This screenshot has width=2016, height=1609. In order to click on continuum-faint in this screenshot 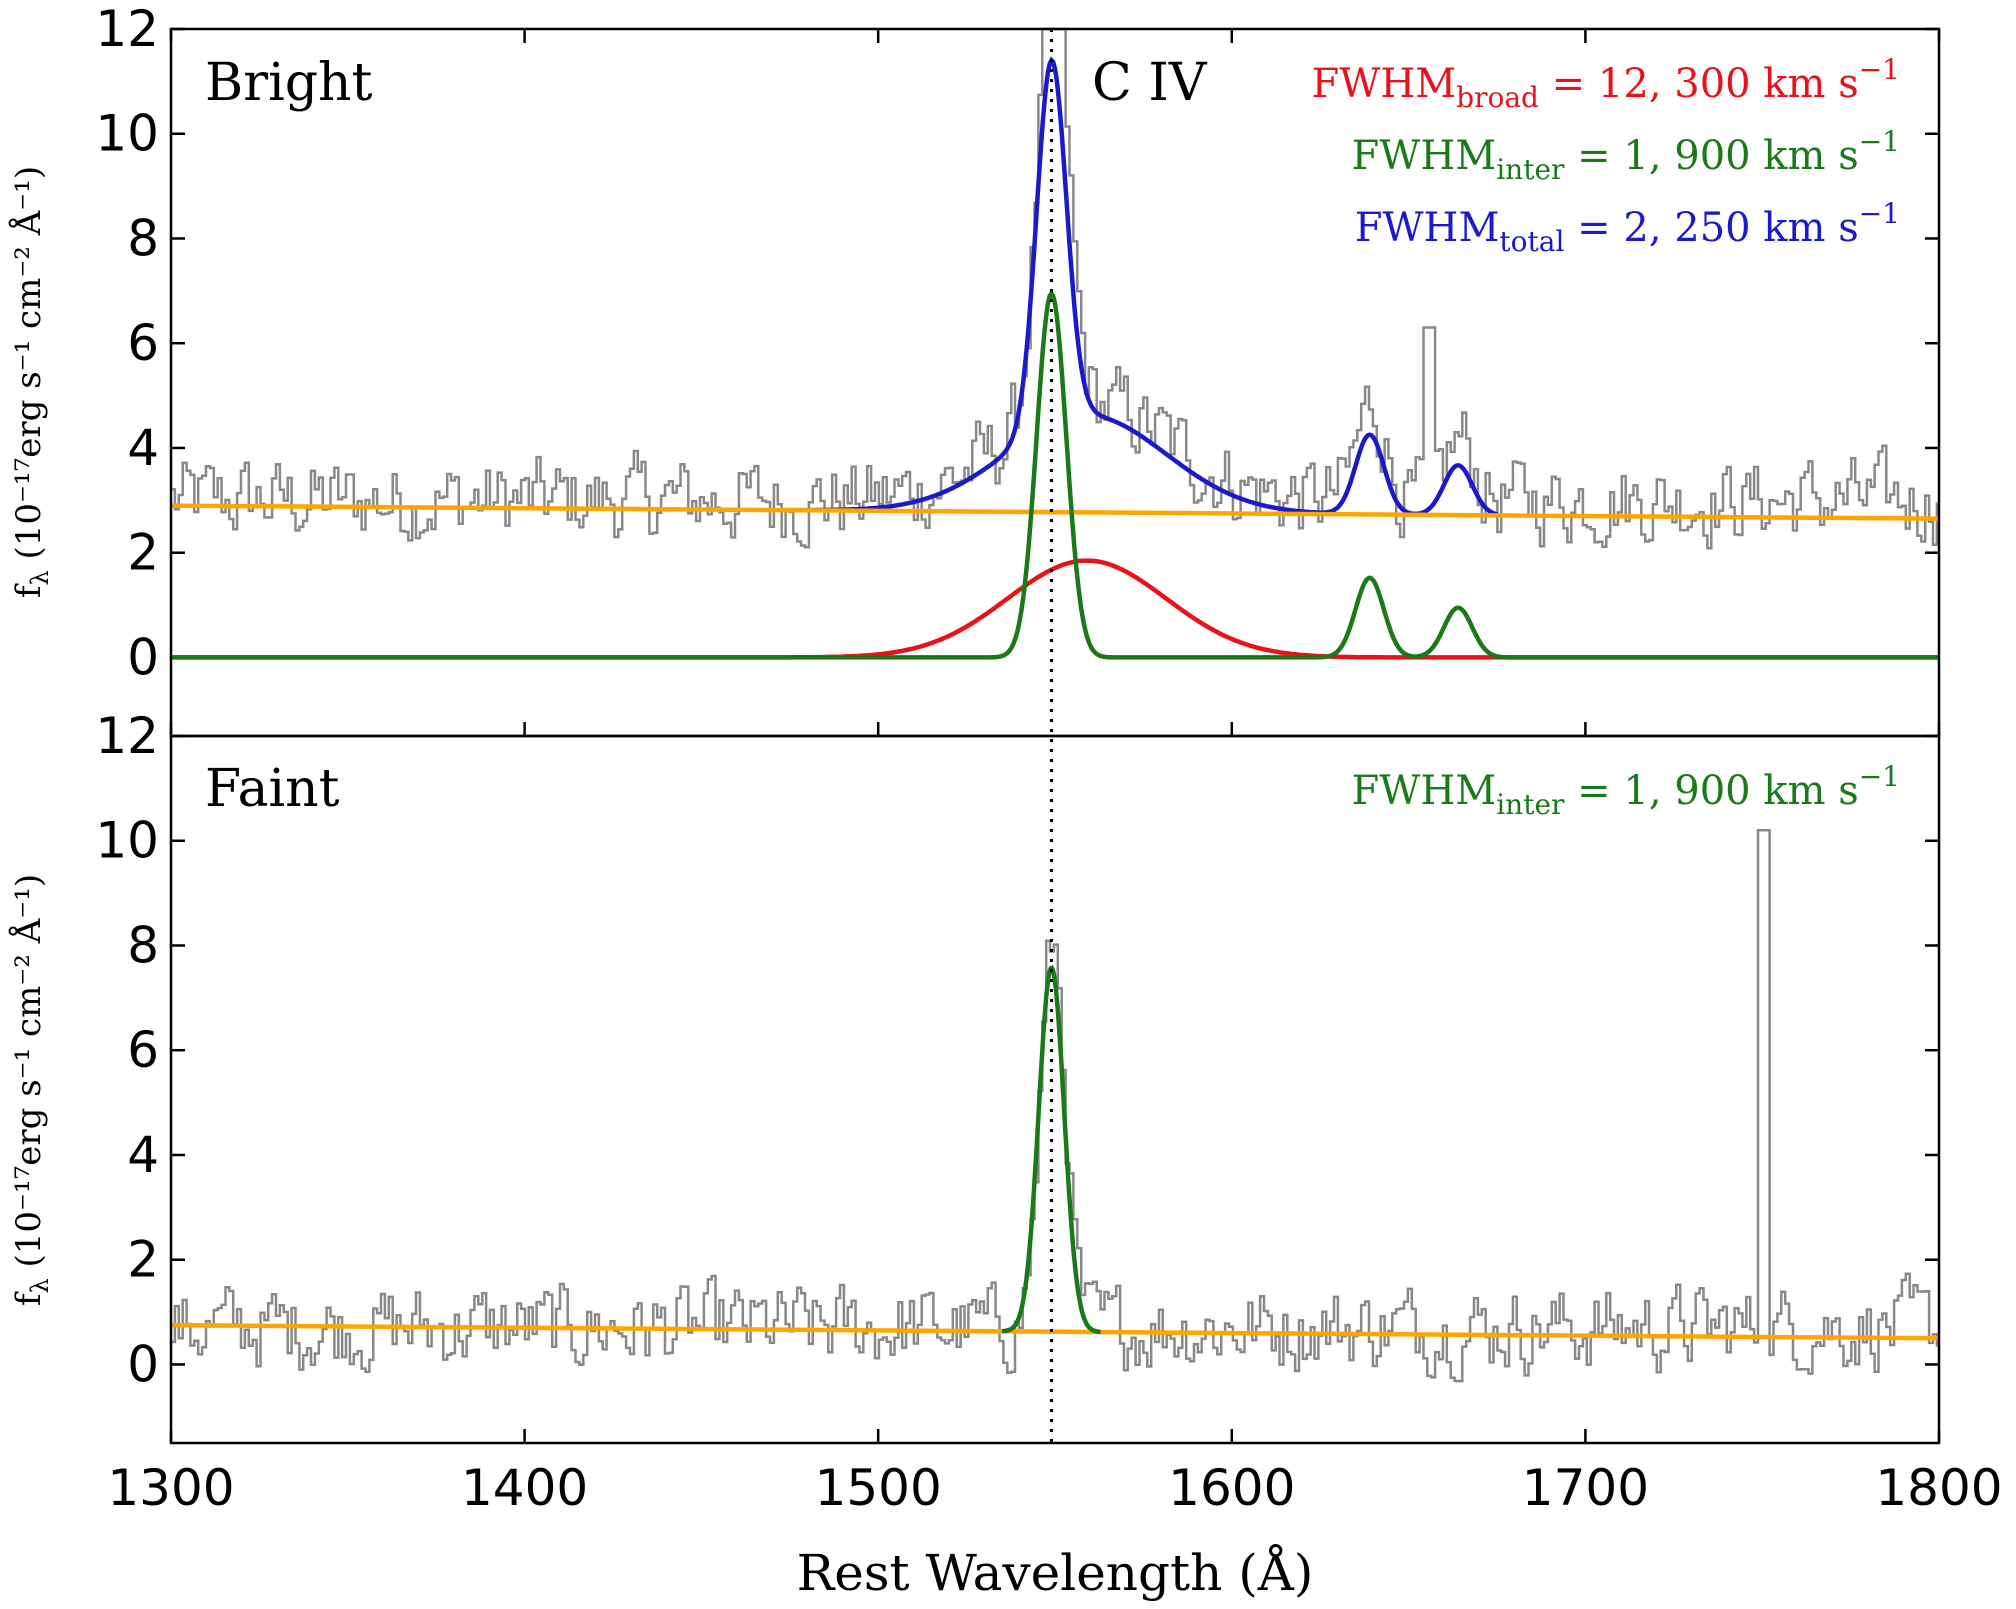, I will do `click(1055, 1331)`.